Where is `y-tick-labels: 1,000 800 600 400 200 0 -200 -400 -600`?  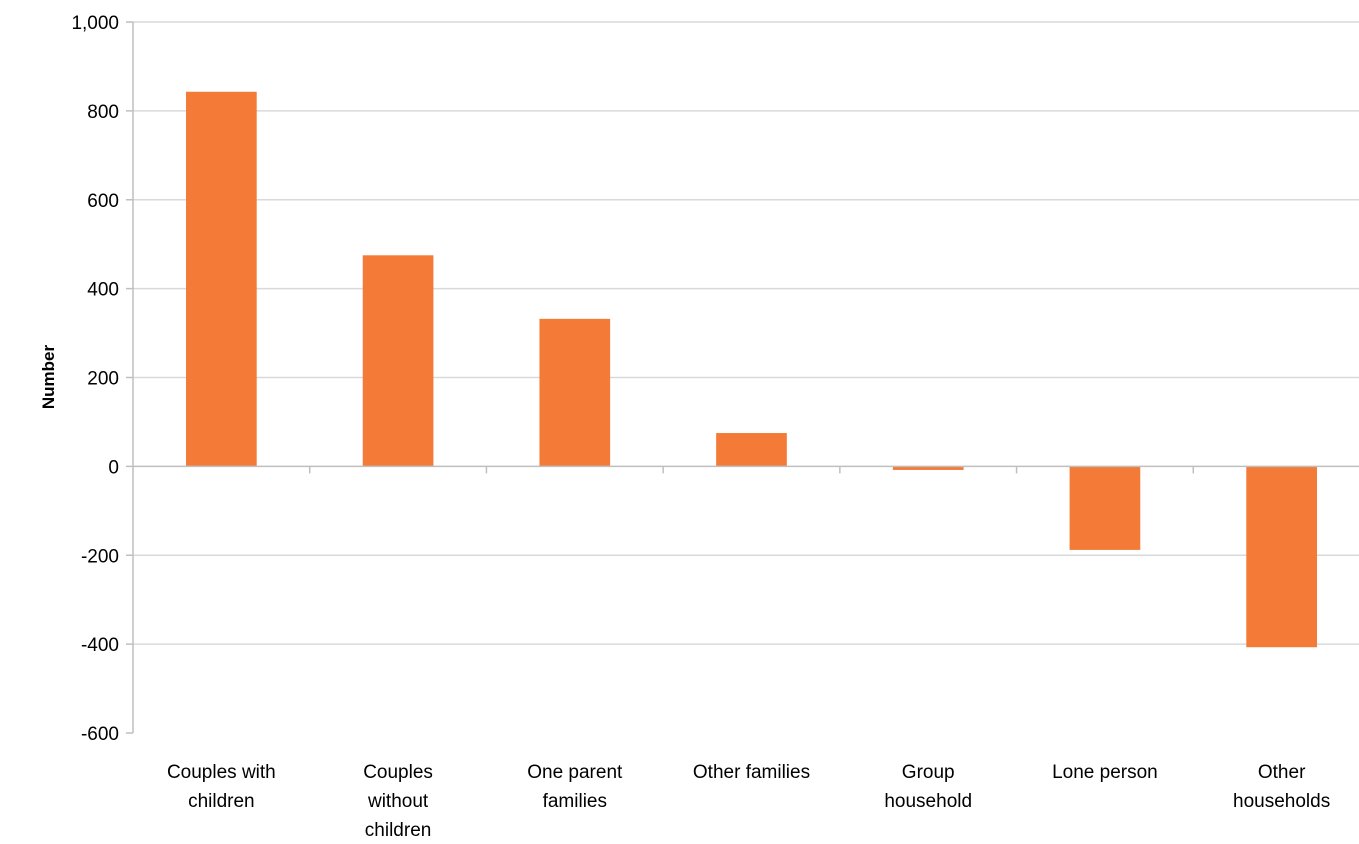 y-tick-labels: 1,000 800 600 400 200 0 -200 -400 -600 is located at coordinates (95, 379).